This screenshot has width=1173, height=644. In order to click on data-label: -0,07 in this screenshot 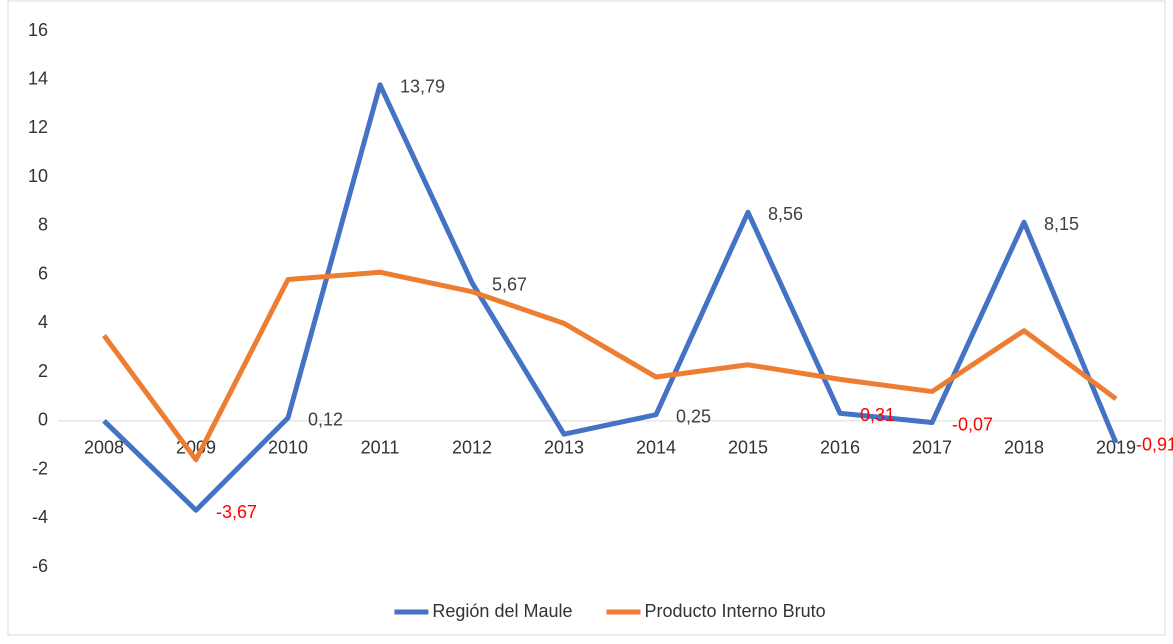, I will do `click(972, 424)`.